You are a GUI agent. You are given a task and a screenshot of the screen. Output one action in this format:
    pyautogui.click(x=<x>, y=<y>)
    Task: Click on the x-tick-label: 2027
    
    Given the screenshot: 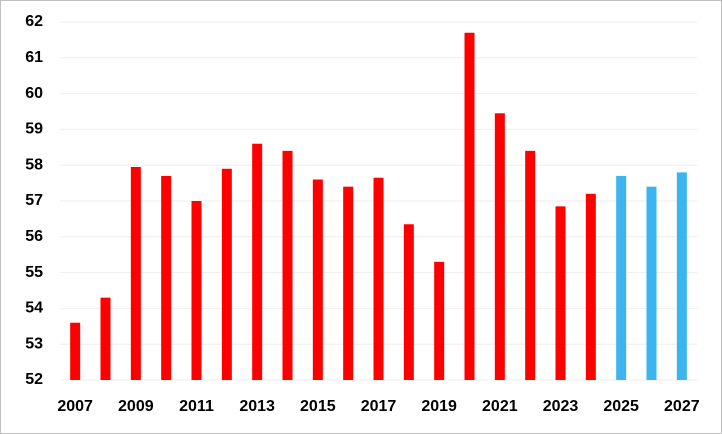 What is the action you would take?
    pyautogui.click(x=682, y=406)
    